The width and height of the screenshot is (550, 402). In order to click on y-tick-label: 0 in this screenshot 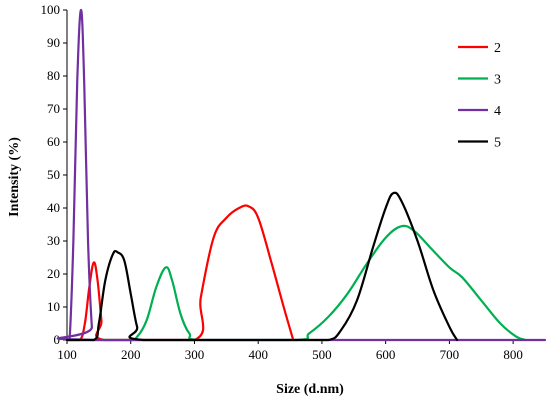, I will do `click(57, 339)`.